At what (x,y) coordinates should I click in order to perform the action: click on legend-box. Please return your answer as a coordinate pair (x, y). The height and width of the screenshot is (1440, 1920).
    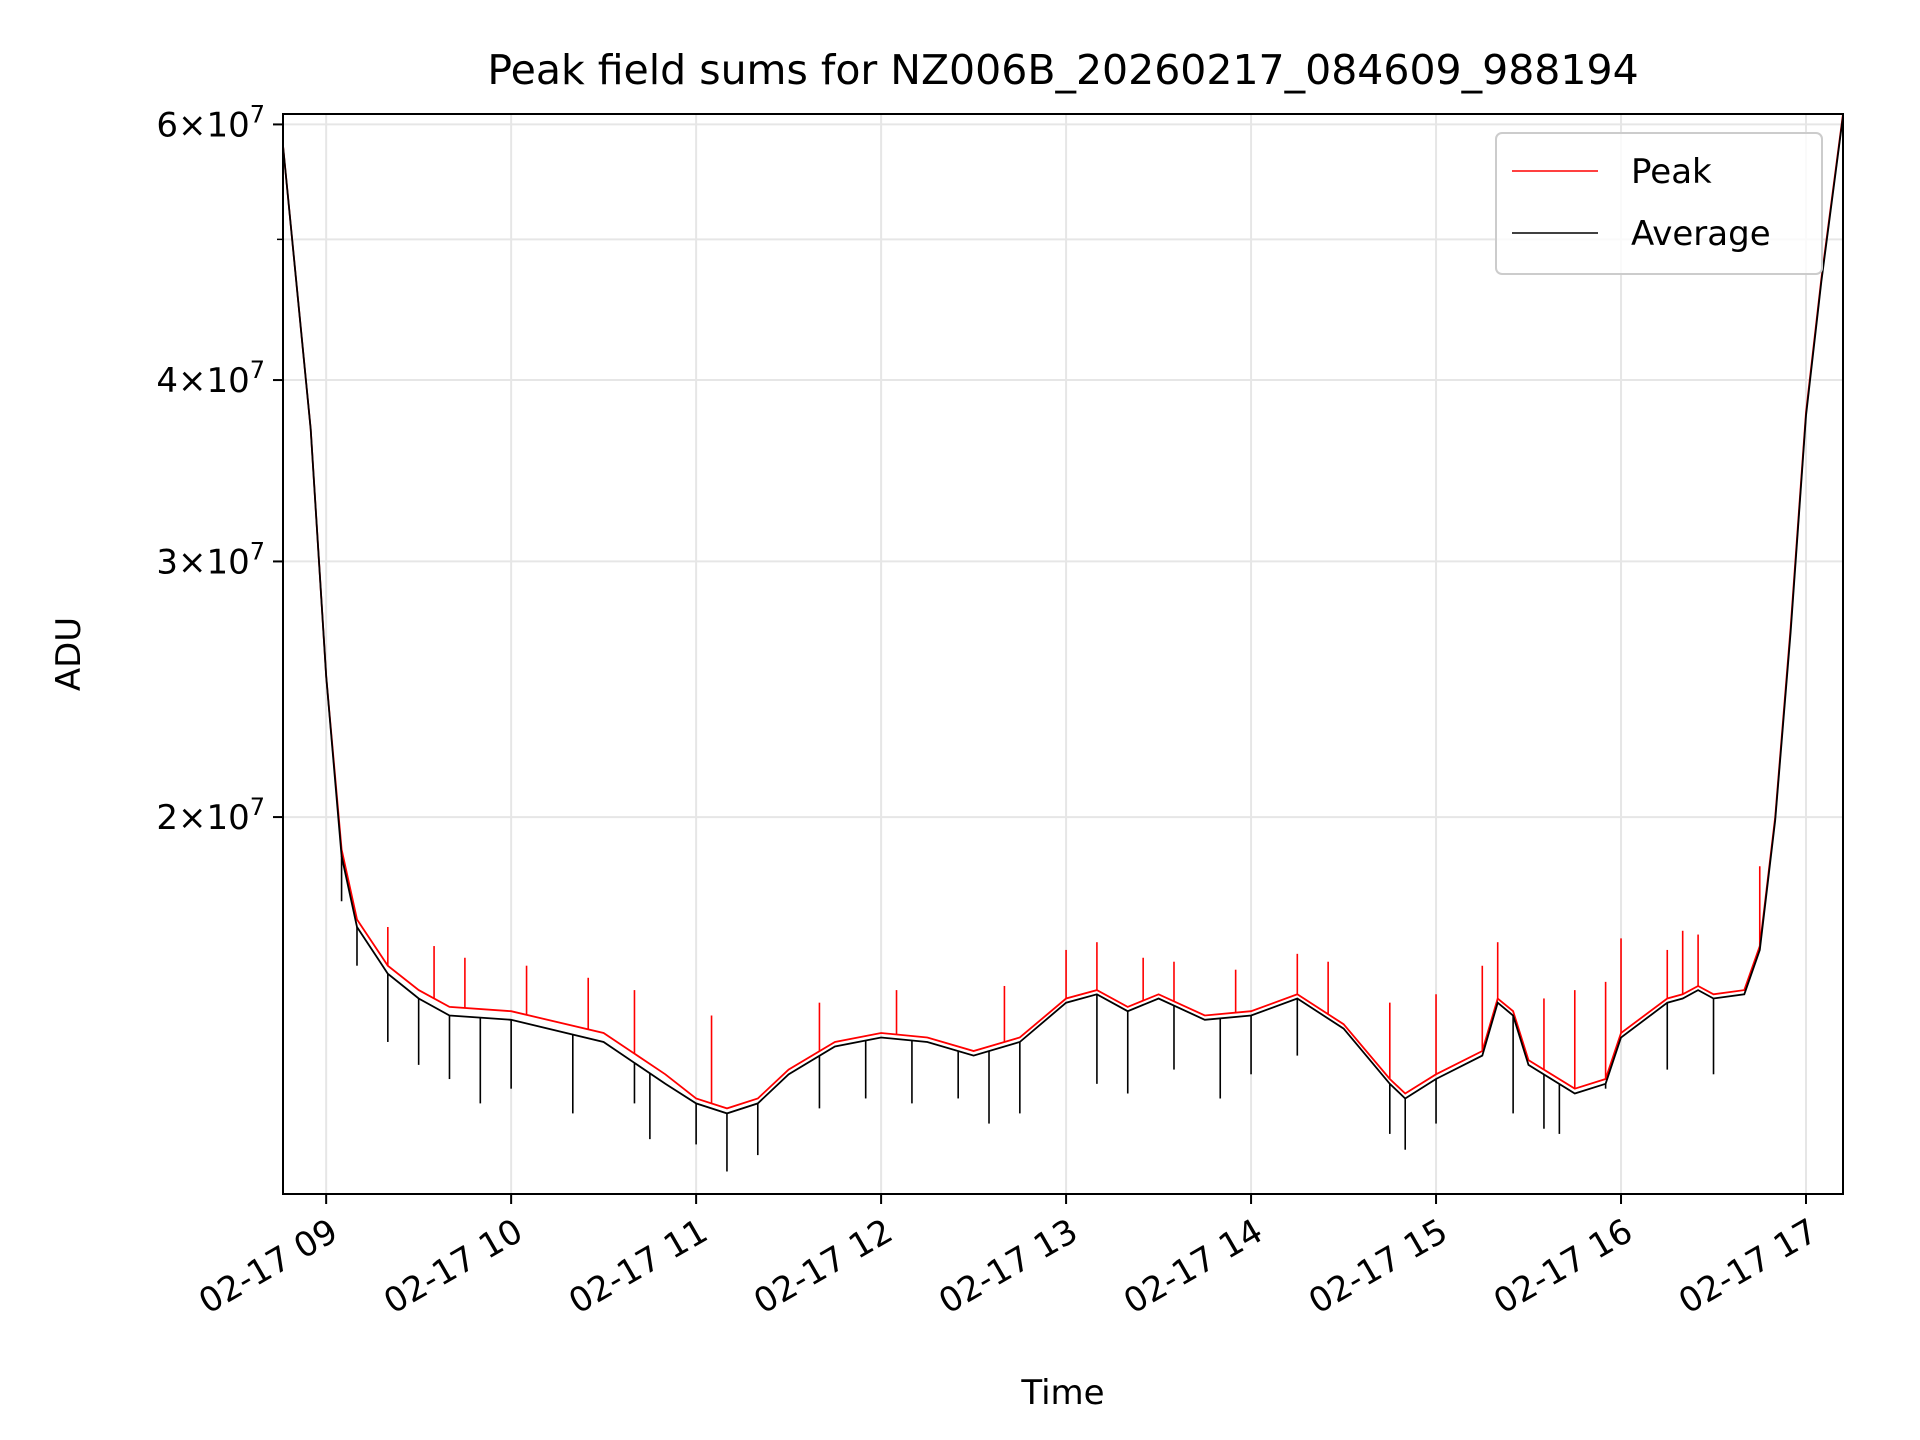
    Looking at the image, I should click on (1659, 203).